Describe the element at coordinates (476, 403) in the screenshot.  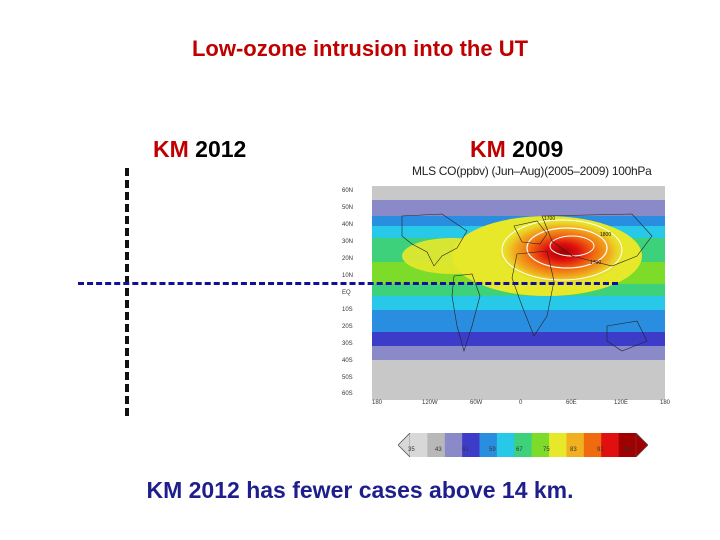
I see `lon-label: 60W` at that location.